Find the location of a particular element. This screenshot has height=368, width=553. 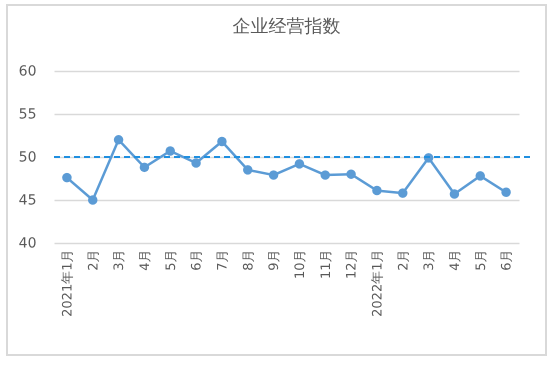

x-tick-label: 10月 is located at coordinates (300, 265).